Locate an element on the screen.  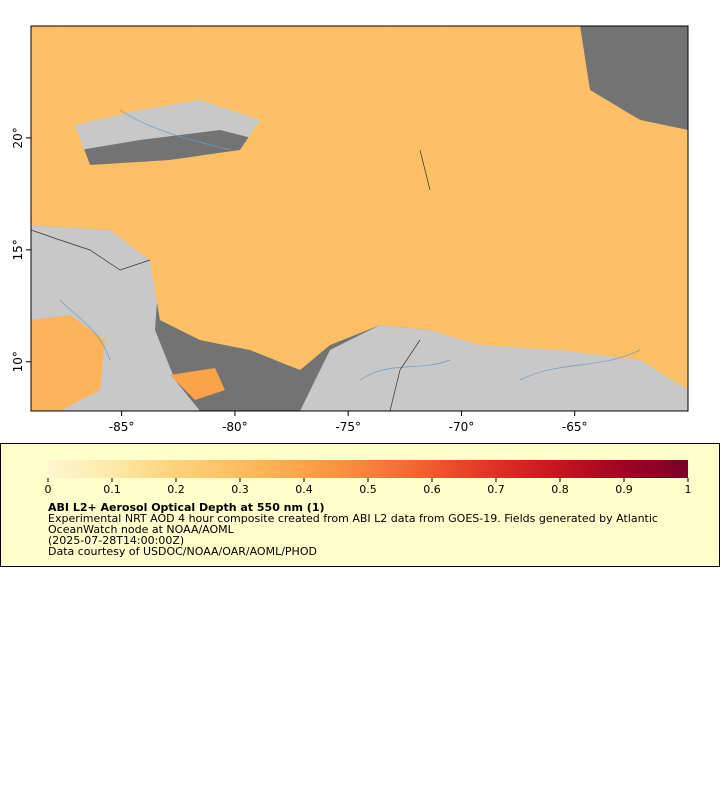
colorbar-scale is located at coordinates (368, 469).